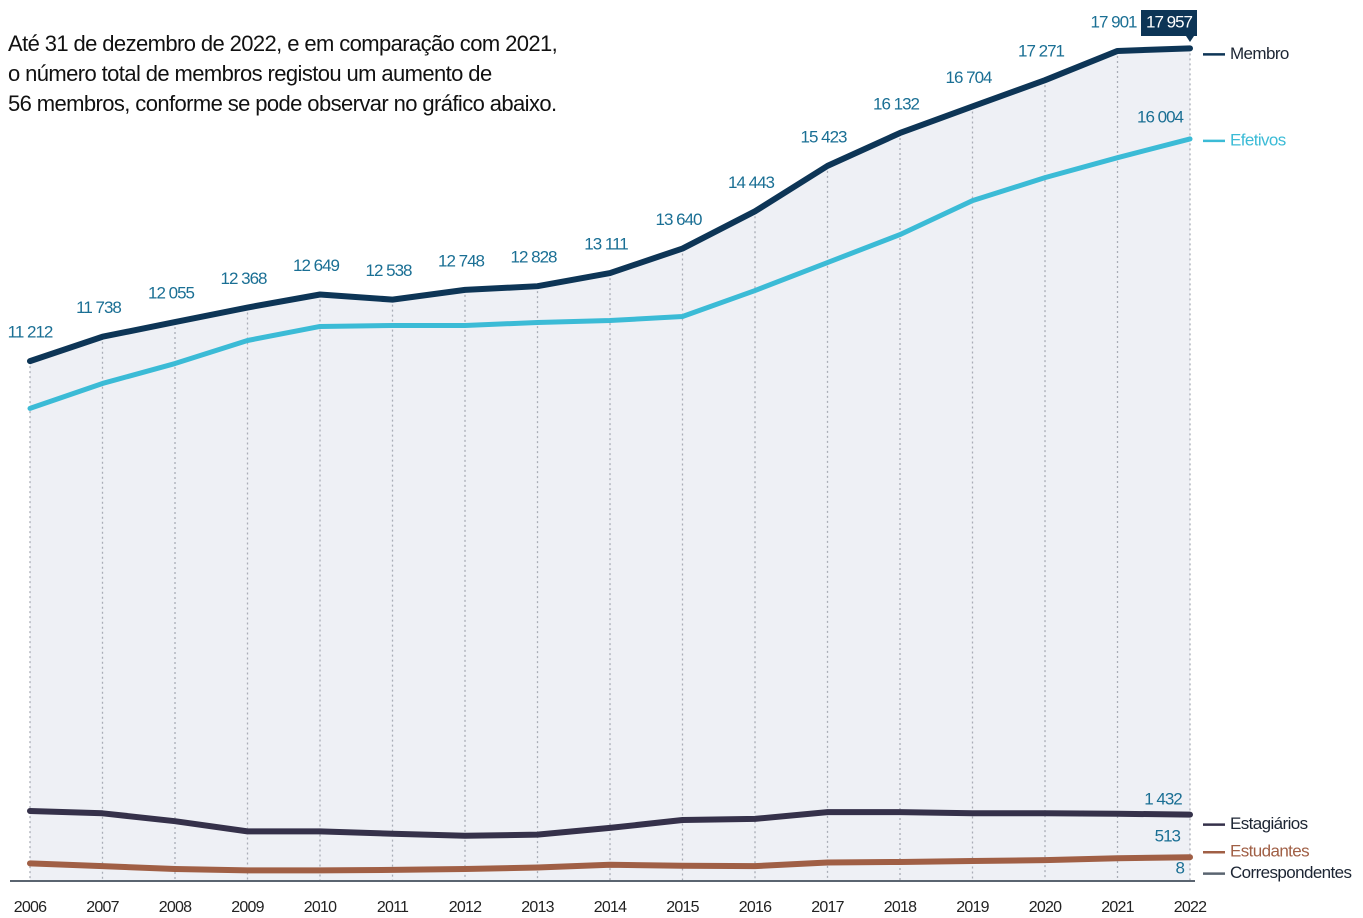  Describe the element at coordinates (1117, 907) in the screenshot. I see `x-tick-label: 2021` at that location.